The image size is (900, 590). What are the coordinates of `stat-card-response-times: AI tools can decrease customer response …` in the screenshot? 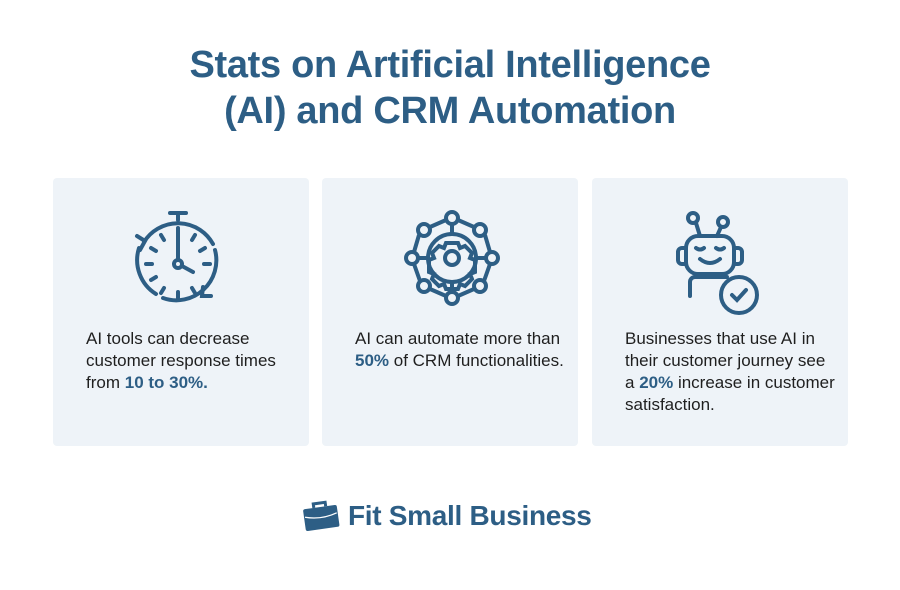 It's located at (181, 312).